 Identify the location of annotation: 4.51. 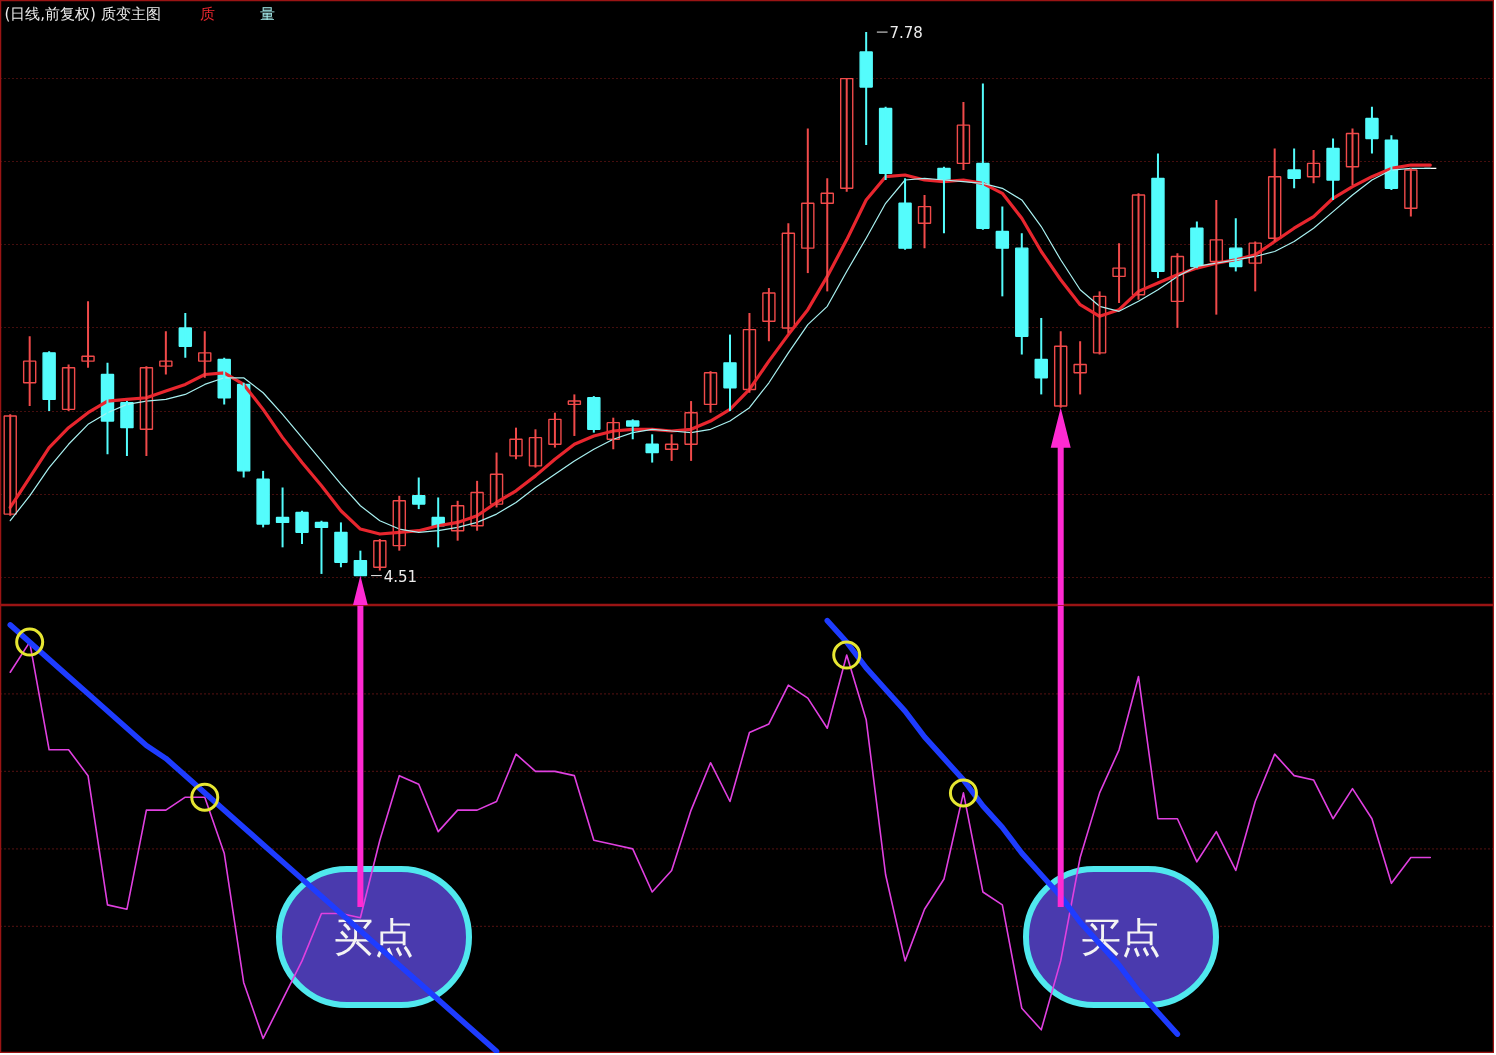
(400, 576).